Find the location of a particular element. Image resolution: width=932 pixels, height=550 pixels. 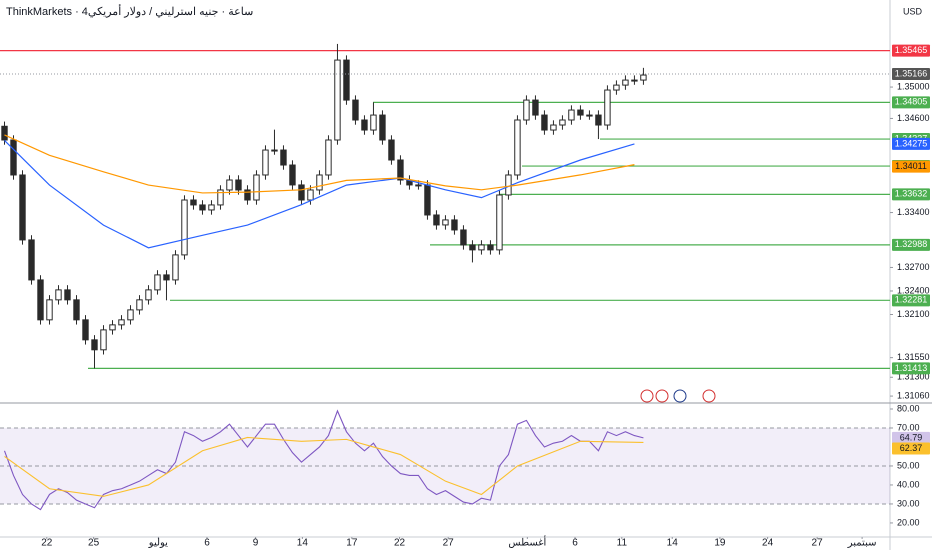

y-tick-label: 1.33400 is located at coordinates (913, 212).